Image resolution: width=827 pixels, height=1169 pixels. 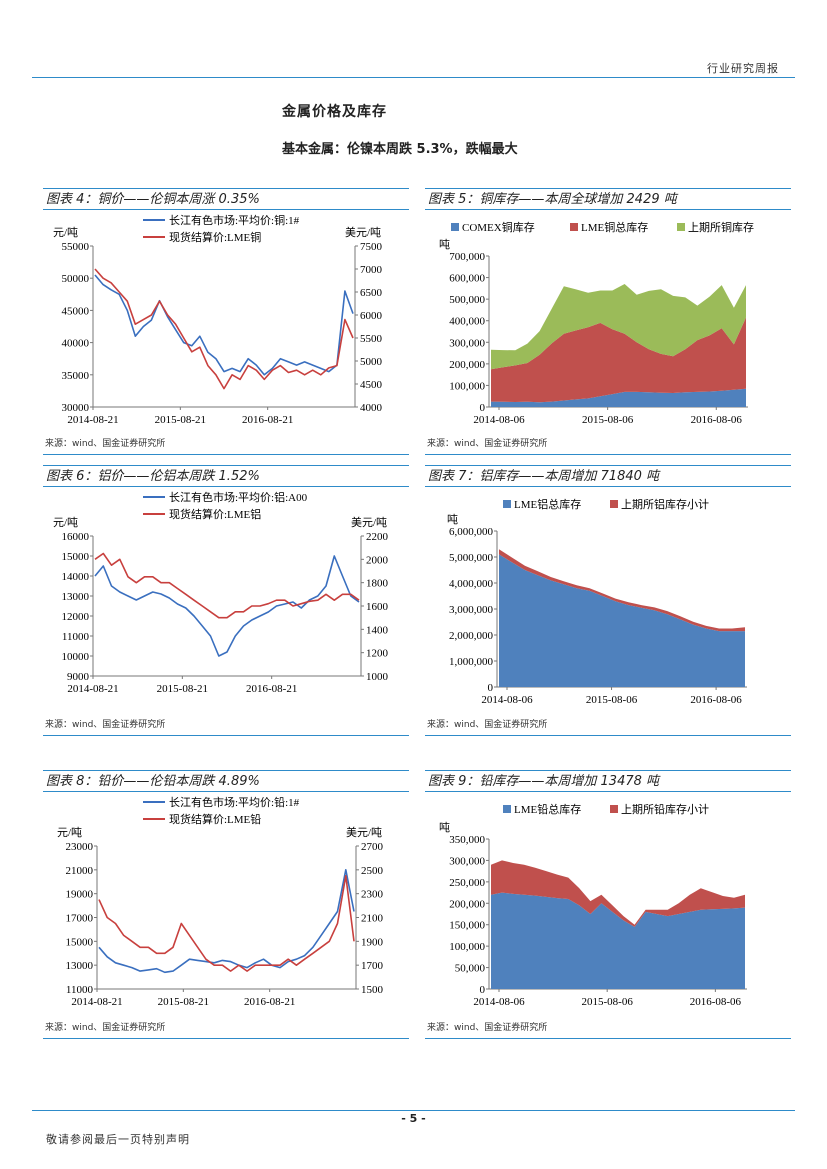 I want to click on right-tick-label: 1600, so click(x=377, y=607).